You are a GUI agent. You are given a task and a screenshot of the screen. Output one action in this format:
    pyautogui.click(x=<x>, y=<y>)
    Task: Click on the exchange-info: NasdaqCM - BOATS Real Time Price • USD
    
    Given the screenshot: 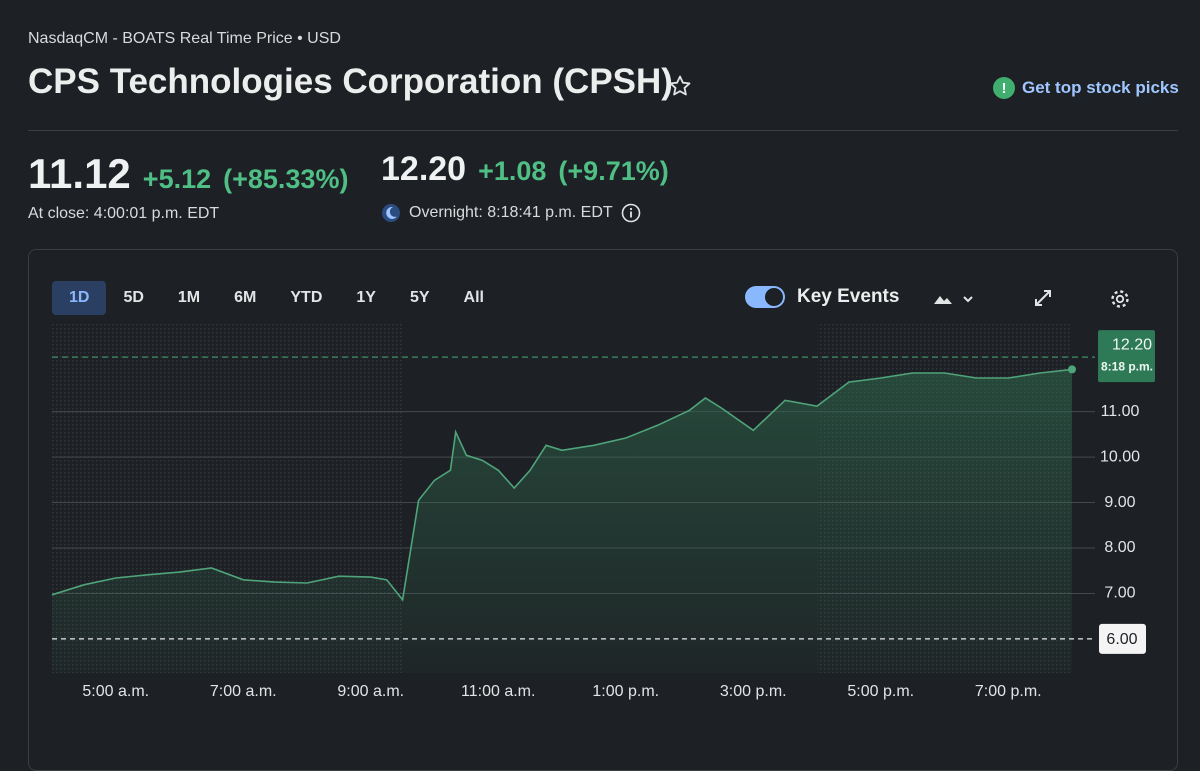 What is the action you would take?
    pyautogui.click(x=184, y=38)
    